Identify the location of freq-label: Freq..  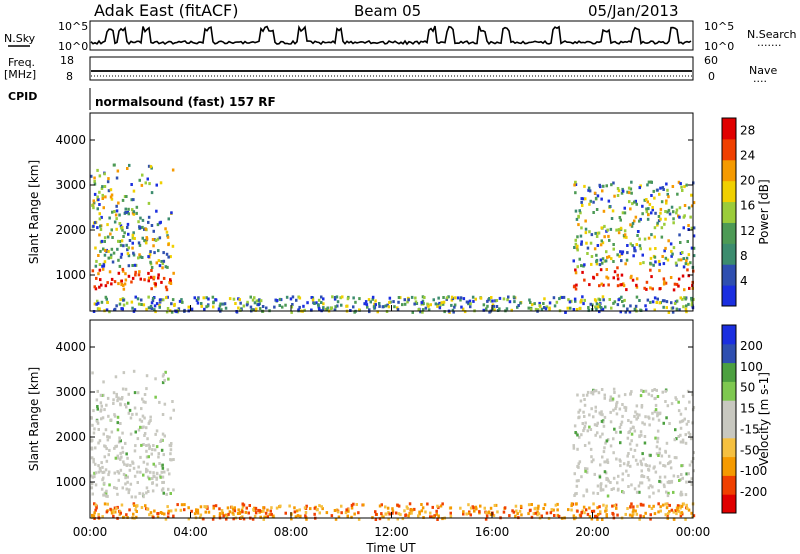
(21, 62).